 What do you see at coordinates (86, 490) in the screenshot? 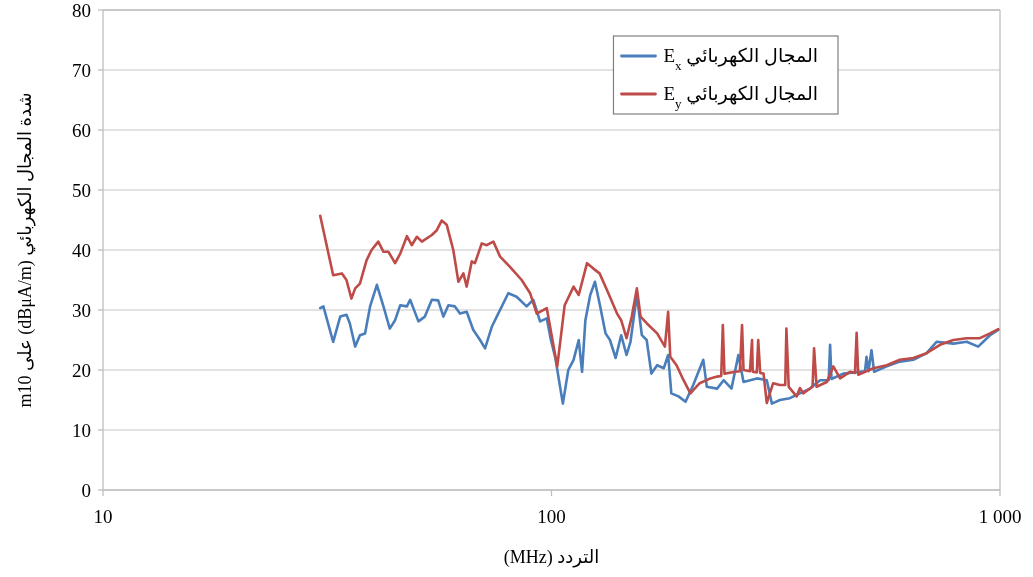
I see `y-tick-label: 0` at bounding box center [86, 490].